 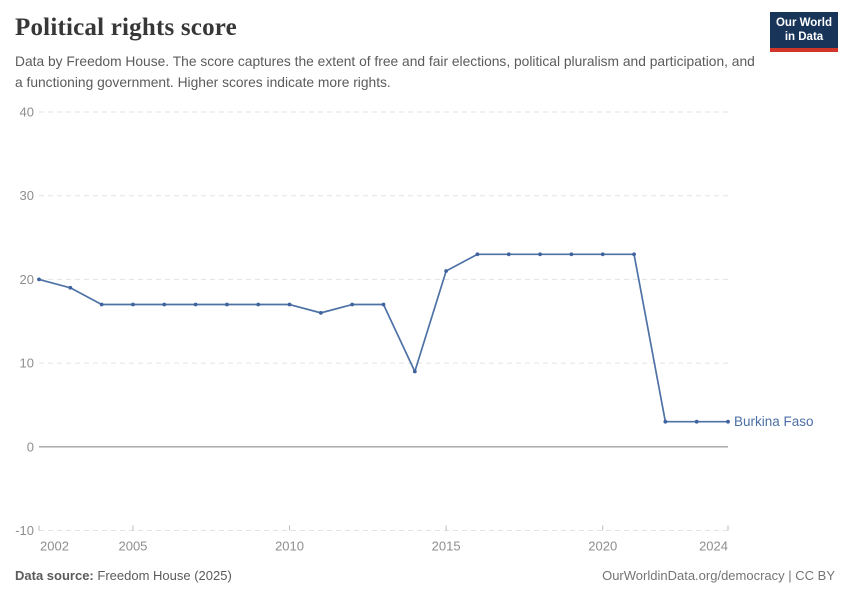 What do you see at coordinates (24, 530) in the screenshot?
I see `y-tick-label: -10` at bounding box center [24, 530].